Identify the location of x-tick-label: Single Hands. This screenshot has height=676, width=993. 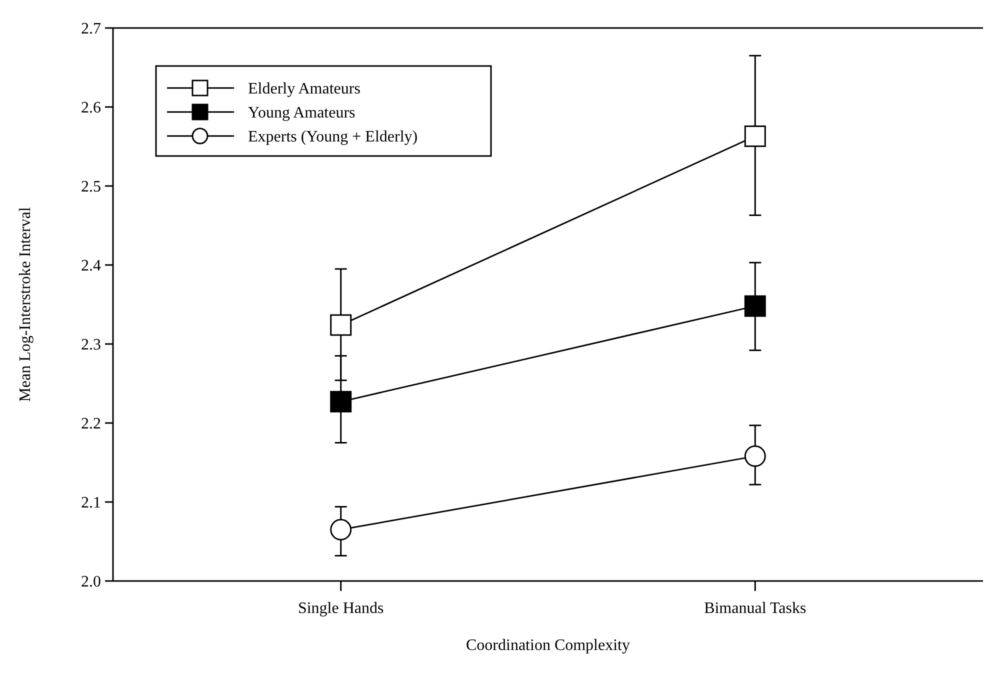
(341, 608).